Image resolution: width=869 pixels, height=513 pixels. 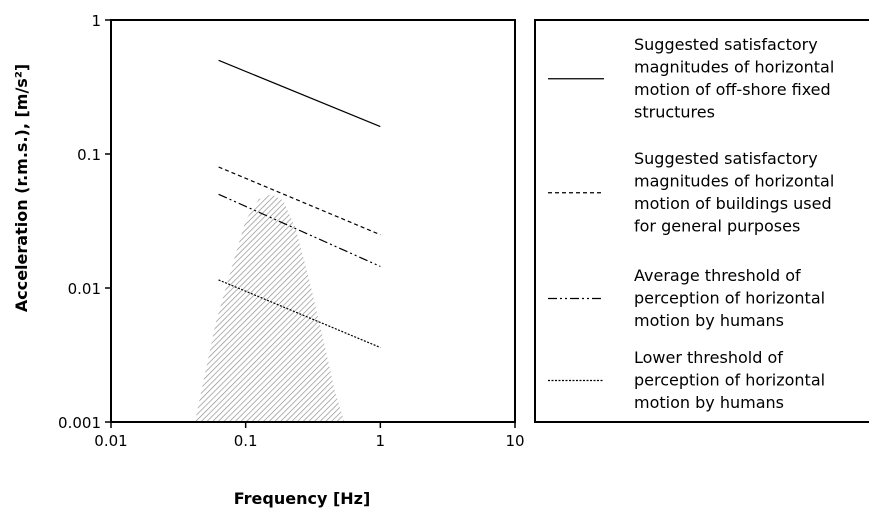 What do you see at coordinates (514, 441) in the screenshot?
I see `x-tick-label: 10` at bounding box center [514, 441].